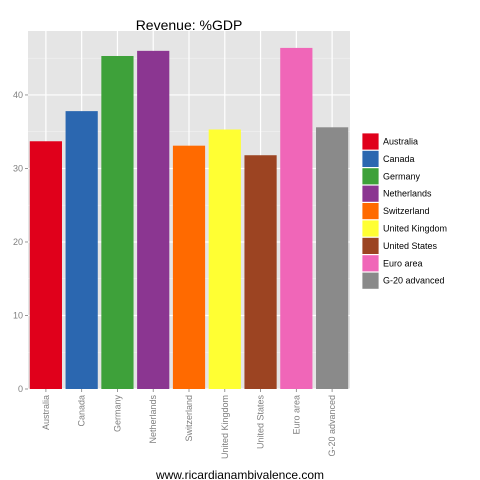  Describe the element at coordinates (18, 315) in the screenshot. I see `y-tick-label: 10` at that location.